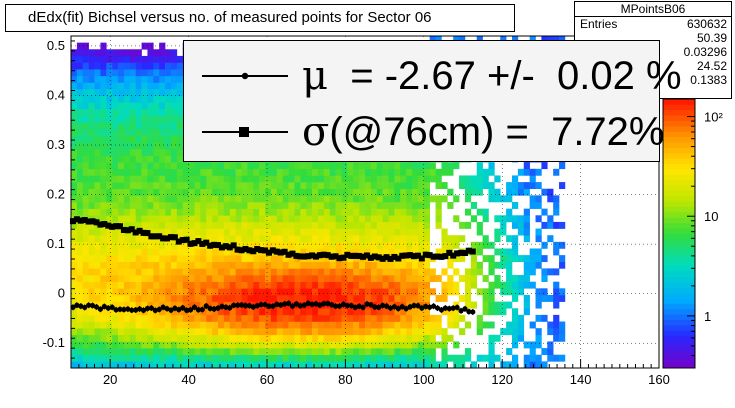 The image size is (735, 408). What do you see at coordinates (56, 194) in the screenshot?
I see `y-tick-label: 0.2` at bounding box center [56, 194].